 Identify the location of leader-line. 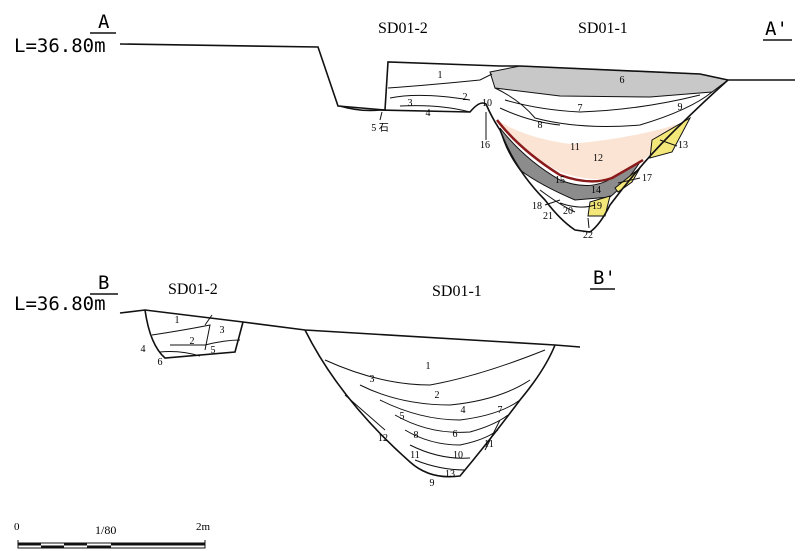
(528, 170).